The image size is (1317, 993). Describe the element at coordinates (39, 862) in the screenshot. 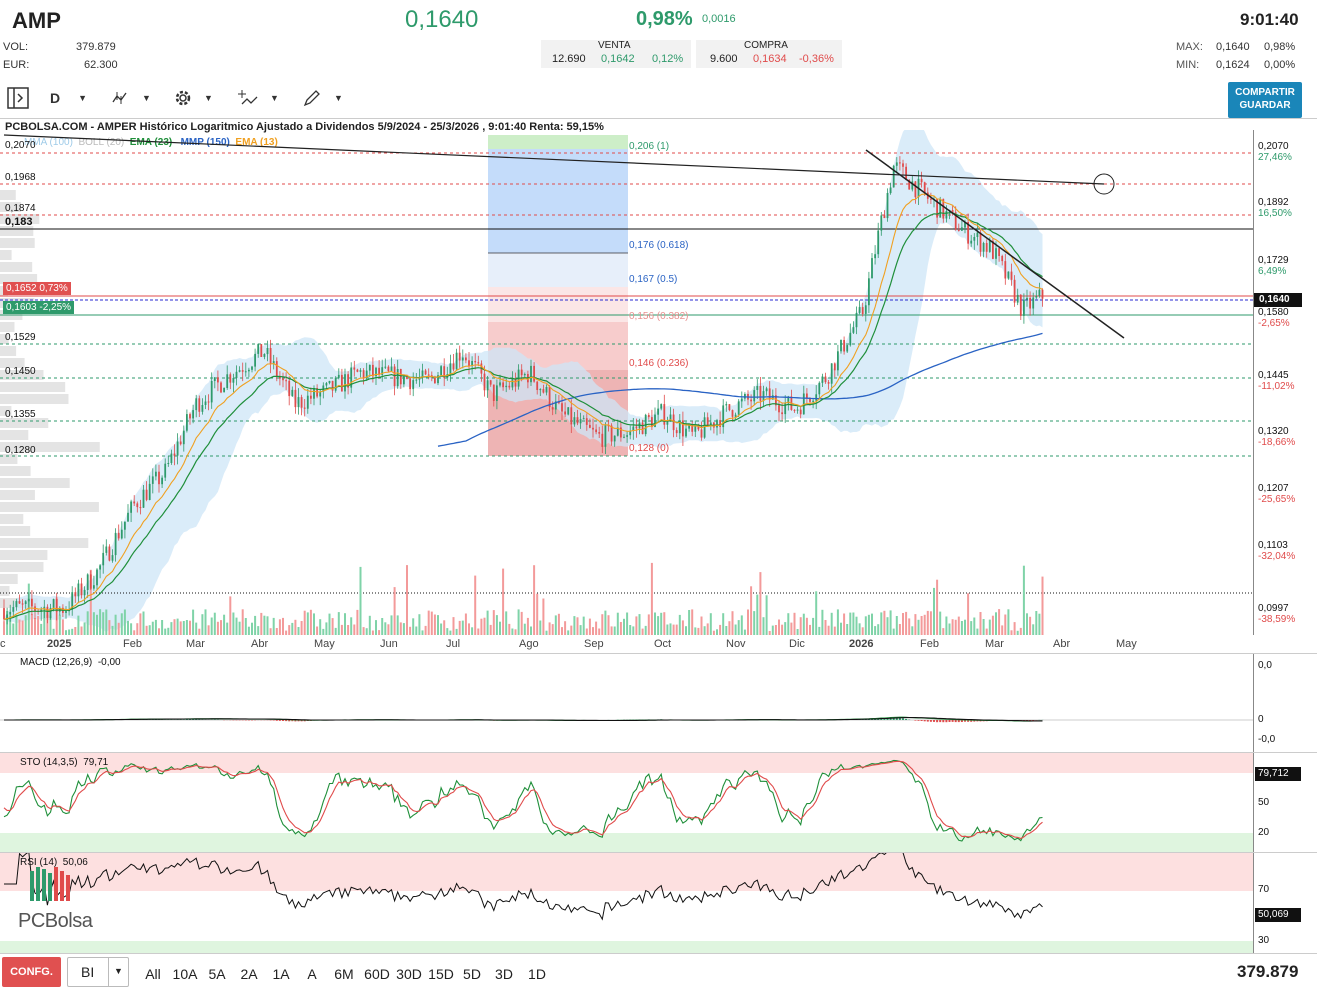

I see `rsi-label: RSI (14)` at that location.